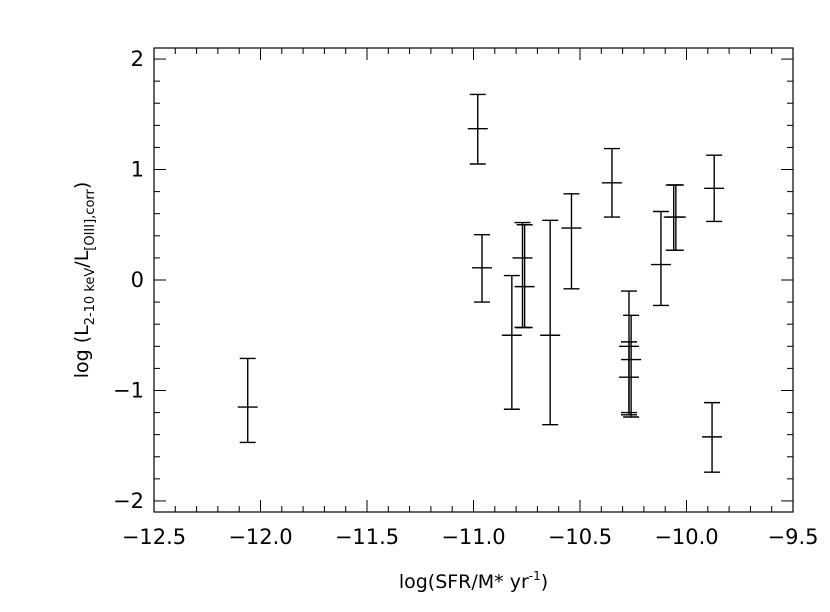 The height and width of the screenshot is (612, 830). What do you see at coordinates (544, 582) in the screenshot?
I see `x-axis-label-close: )` at bounding box center [544, 582].